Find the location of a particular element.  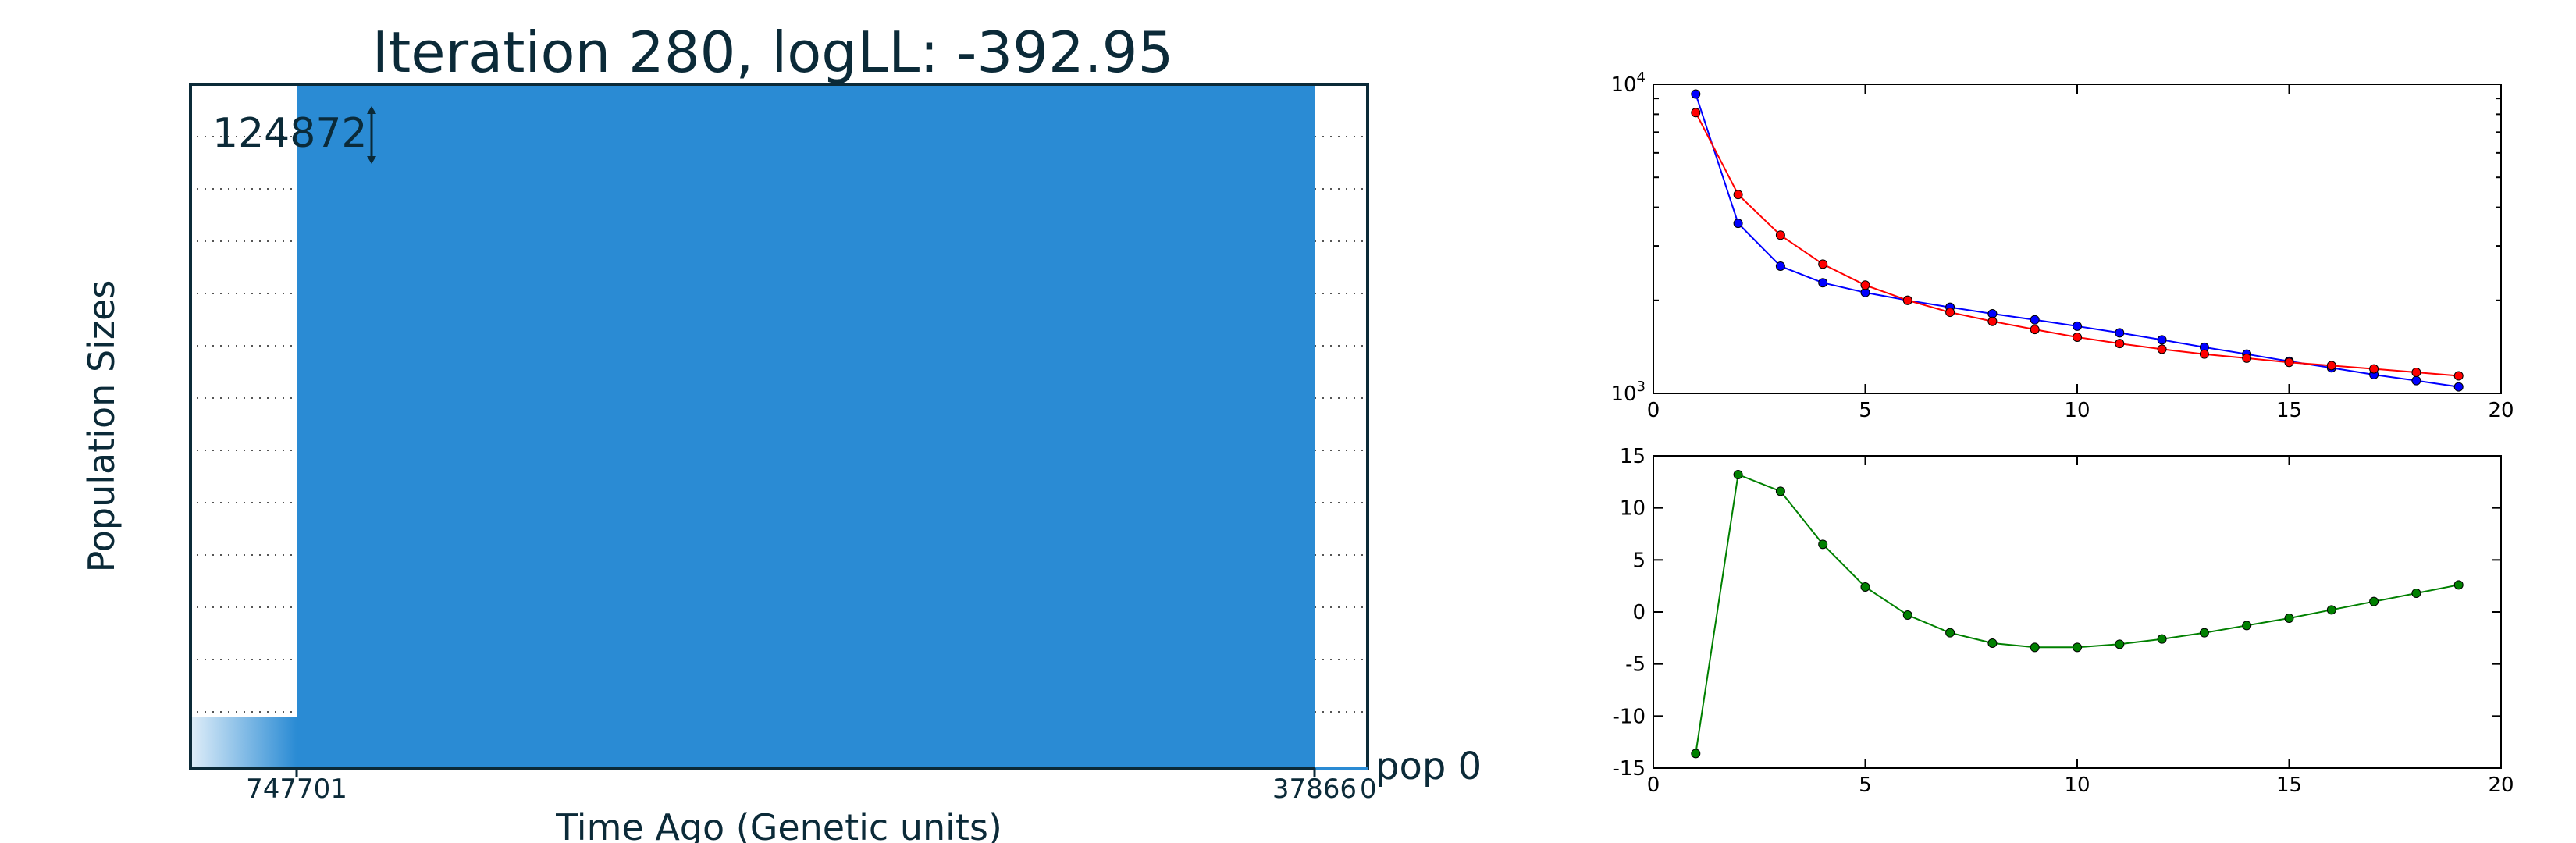

top-x-tick-label-20: 20 is located at coordinates (2501, 411).